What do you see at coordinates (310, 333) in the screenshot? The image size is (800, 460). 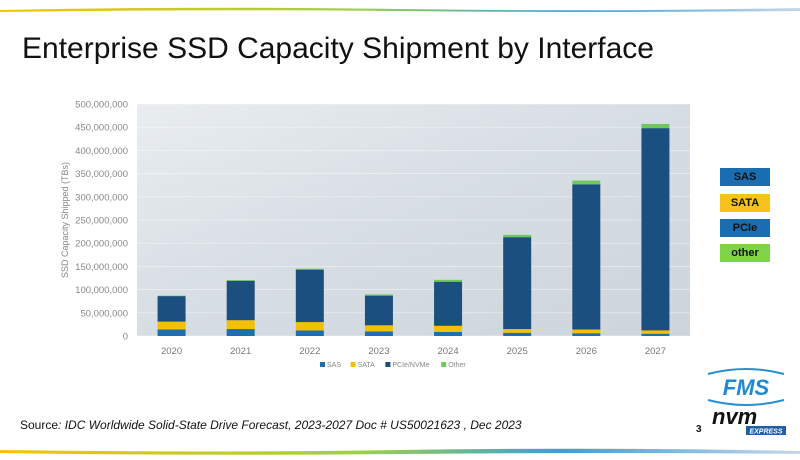 I see `bar-sas-2022` at bounding box center [310, 333].